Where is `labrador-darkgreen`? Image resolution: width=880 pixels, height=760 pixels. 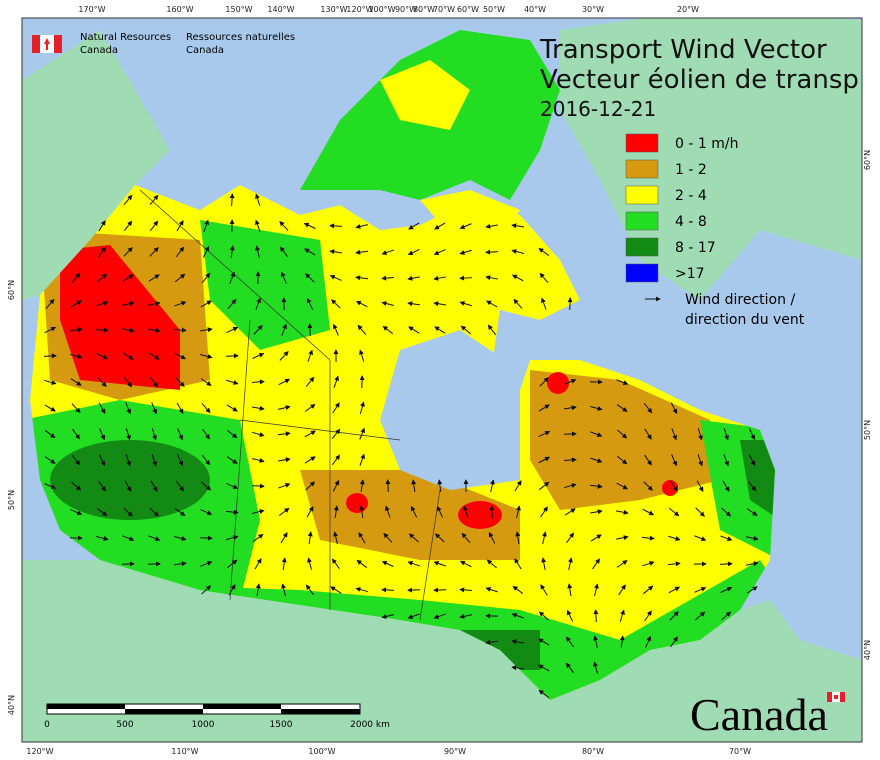 labrador-darkgreen is located at coordinates (757, 480).